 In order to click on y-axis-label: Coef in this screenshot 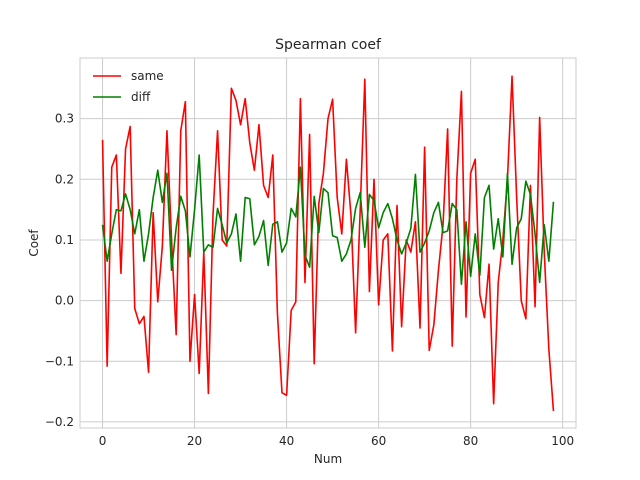, I will do `click(34, 243)`.